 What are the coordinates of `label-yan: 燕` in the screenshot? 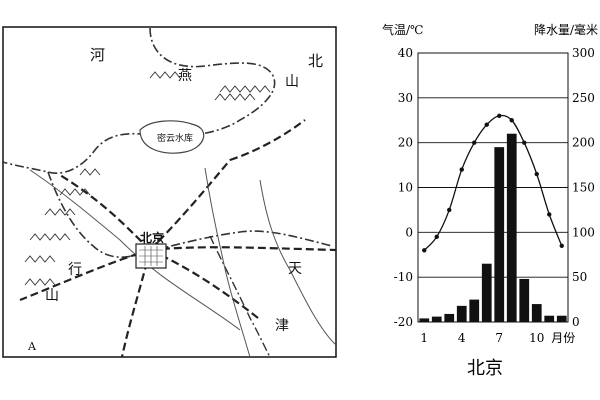 It's located at (185, 76).